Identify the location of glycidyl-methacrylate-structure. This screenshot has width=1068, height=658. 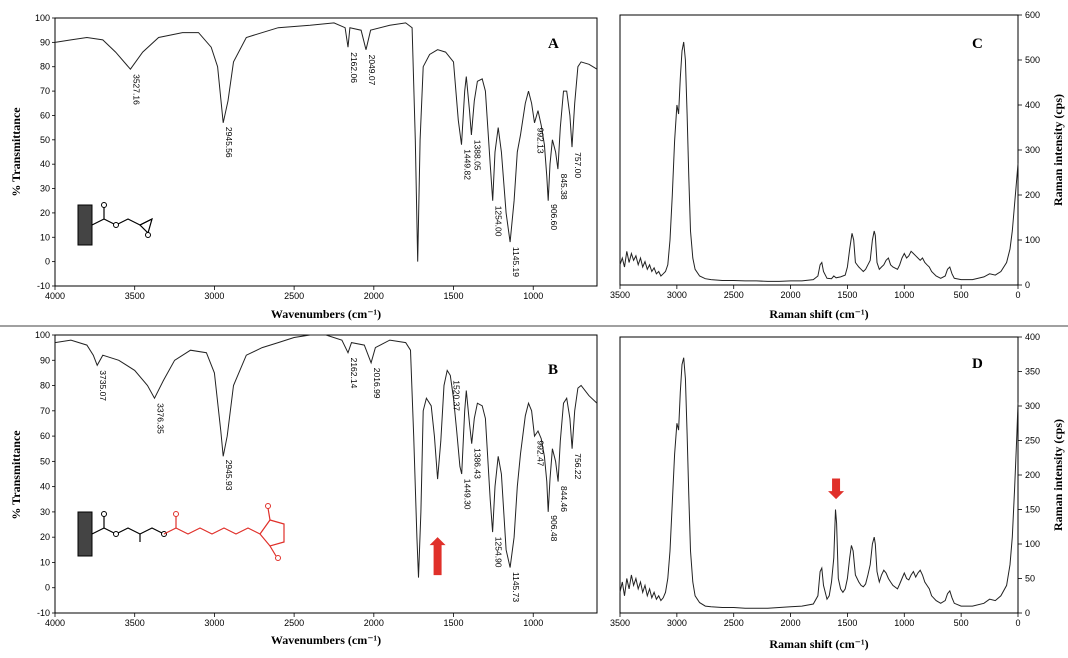
(115, 224).